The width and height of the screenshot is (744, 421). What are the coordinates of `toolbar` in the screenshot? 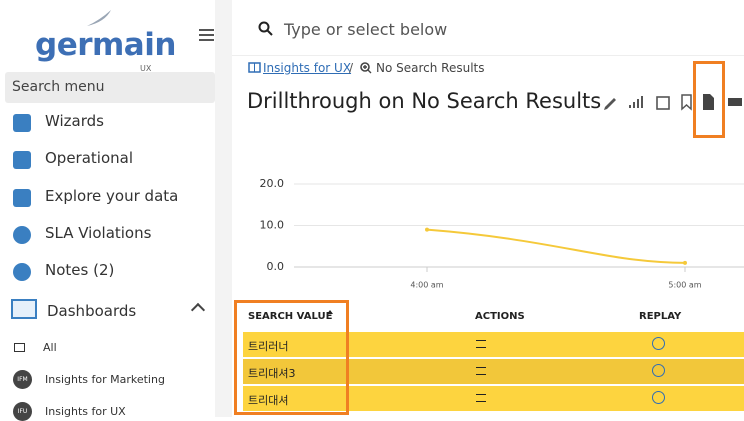 It's located at (673, 102).